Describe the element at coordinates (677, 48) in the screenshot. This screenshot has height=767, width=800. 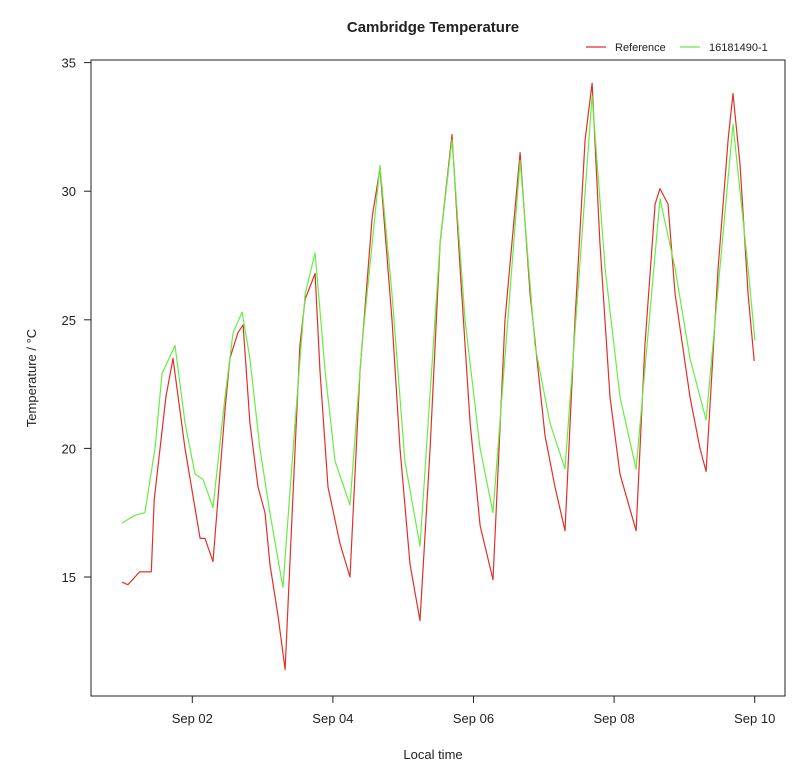
I see `legend: Reference 16181490-1` at that location.